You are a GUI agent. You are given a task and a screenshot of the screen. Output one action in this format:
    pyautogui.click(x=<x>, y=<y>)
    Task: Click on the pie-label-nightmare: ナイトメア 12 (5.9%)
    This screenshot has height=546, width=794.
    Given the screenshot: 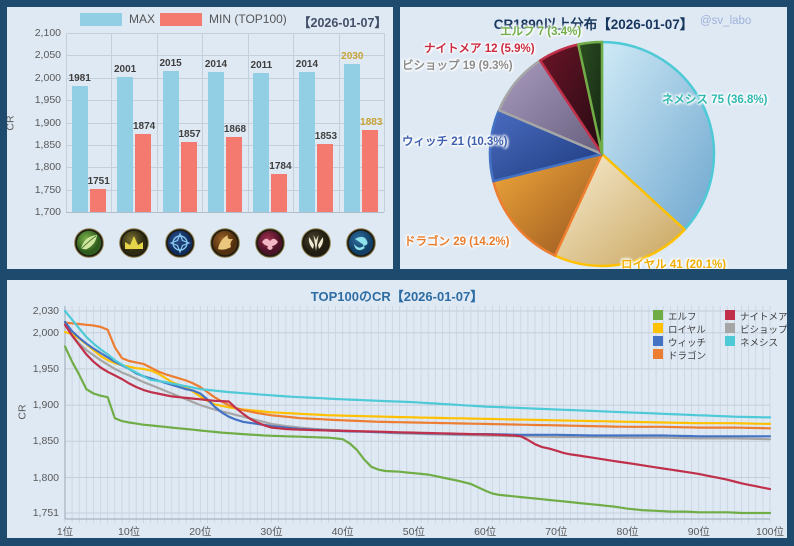 What is the action you would take?
    pyautogui.click(x=479, y=49)
    